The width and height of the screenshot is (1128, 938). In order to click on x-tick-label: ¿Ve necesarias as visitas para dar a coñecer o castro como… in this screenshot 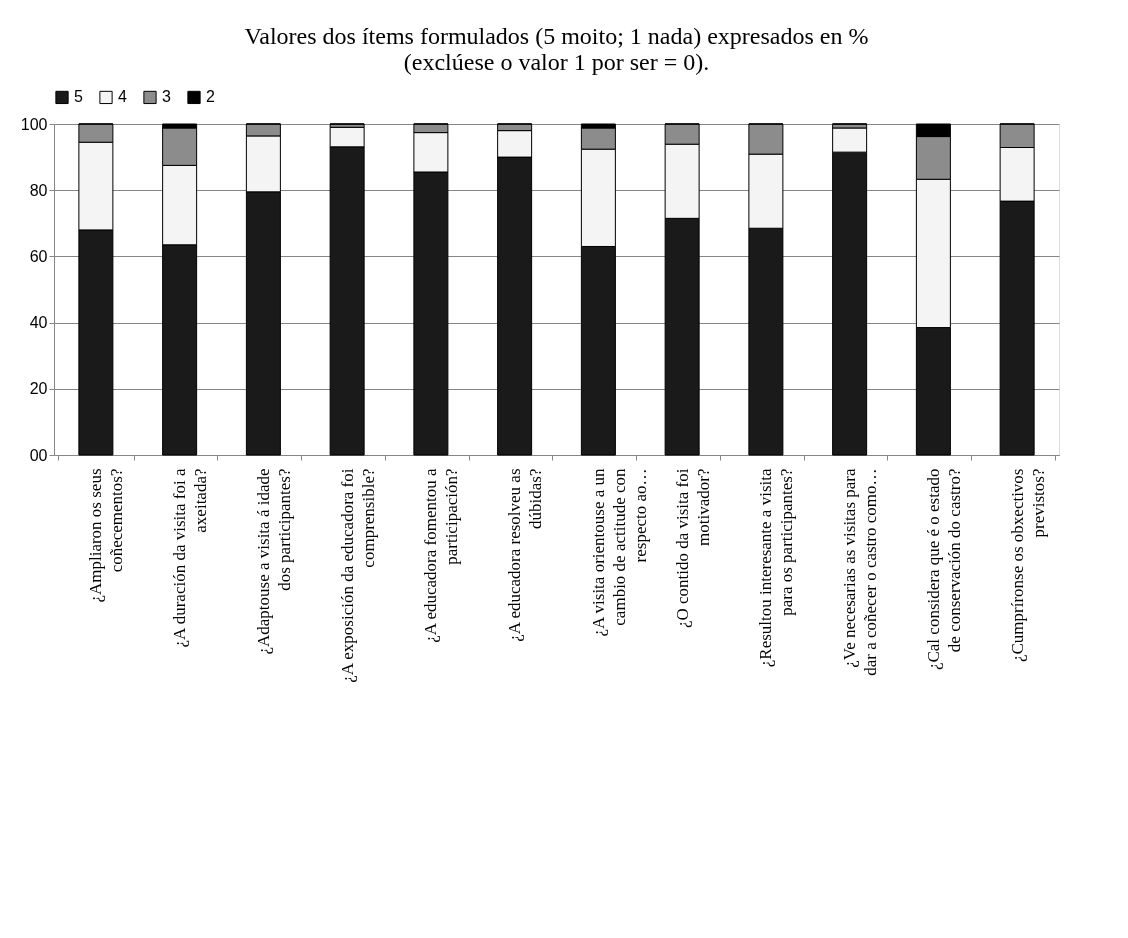, I will do `click(860, 572)`.